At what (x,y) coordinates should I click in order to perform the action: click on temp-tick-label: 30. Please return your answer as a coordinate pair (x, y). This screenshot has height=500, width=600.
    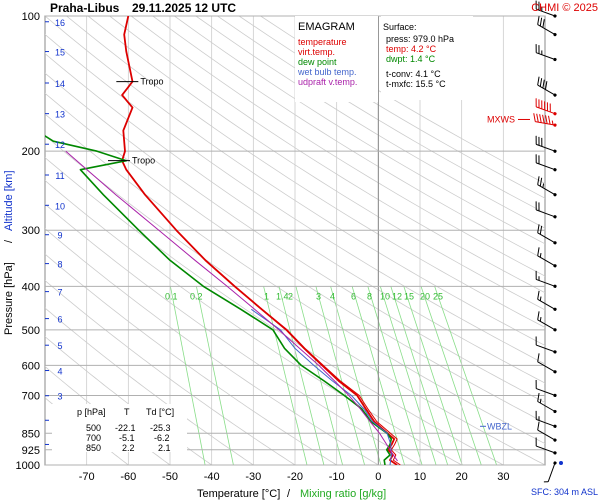
    Looking at the image, I should click on (503, 477).